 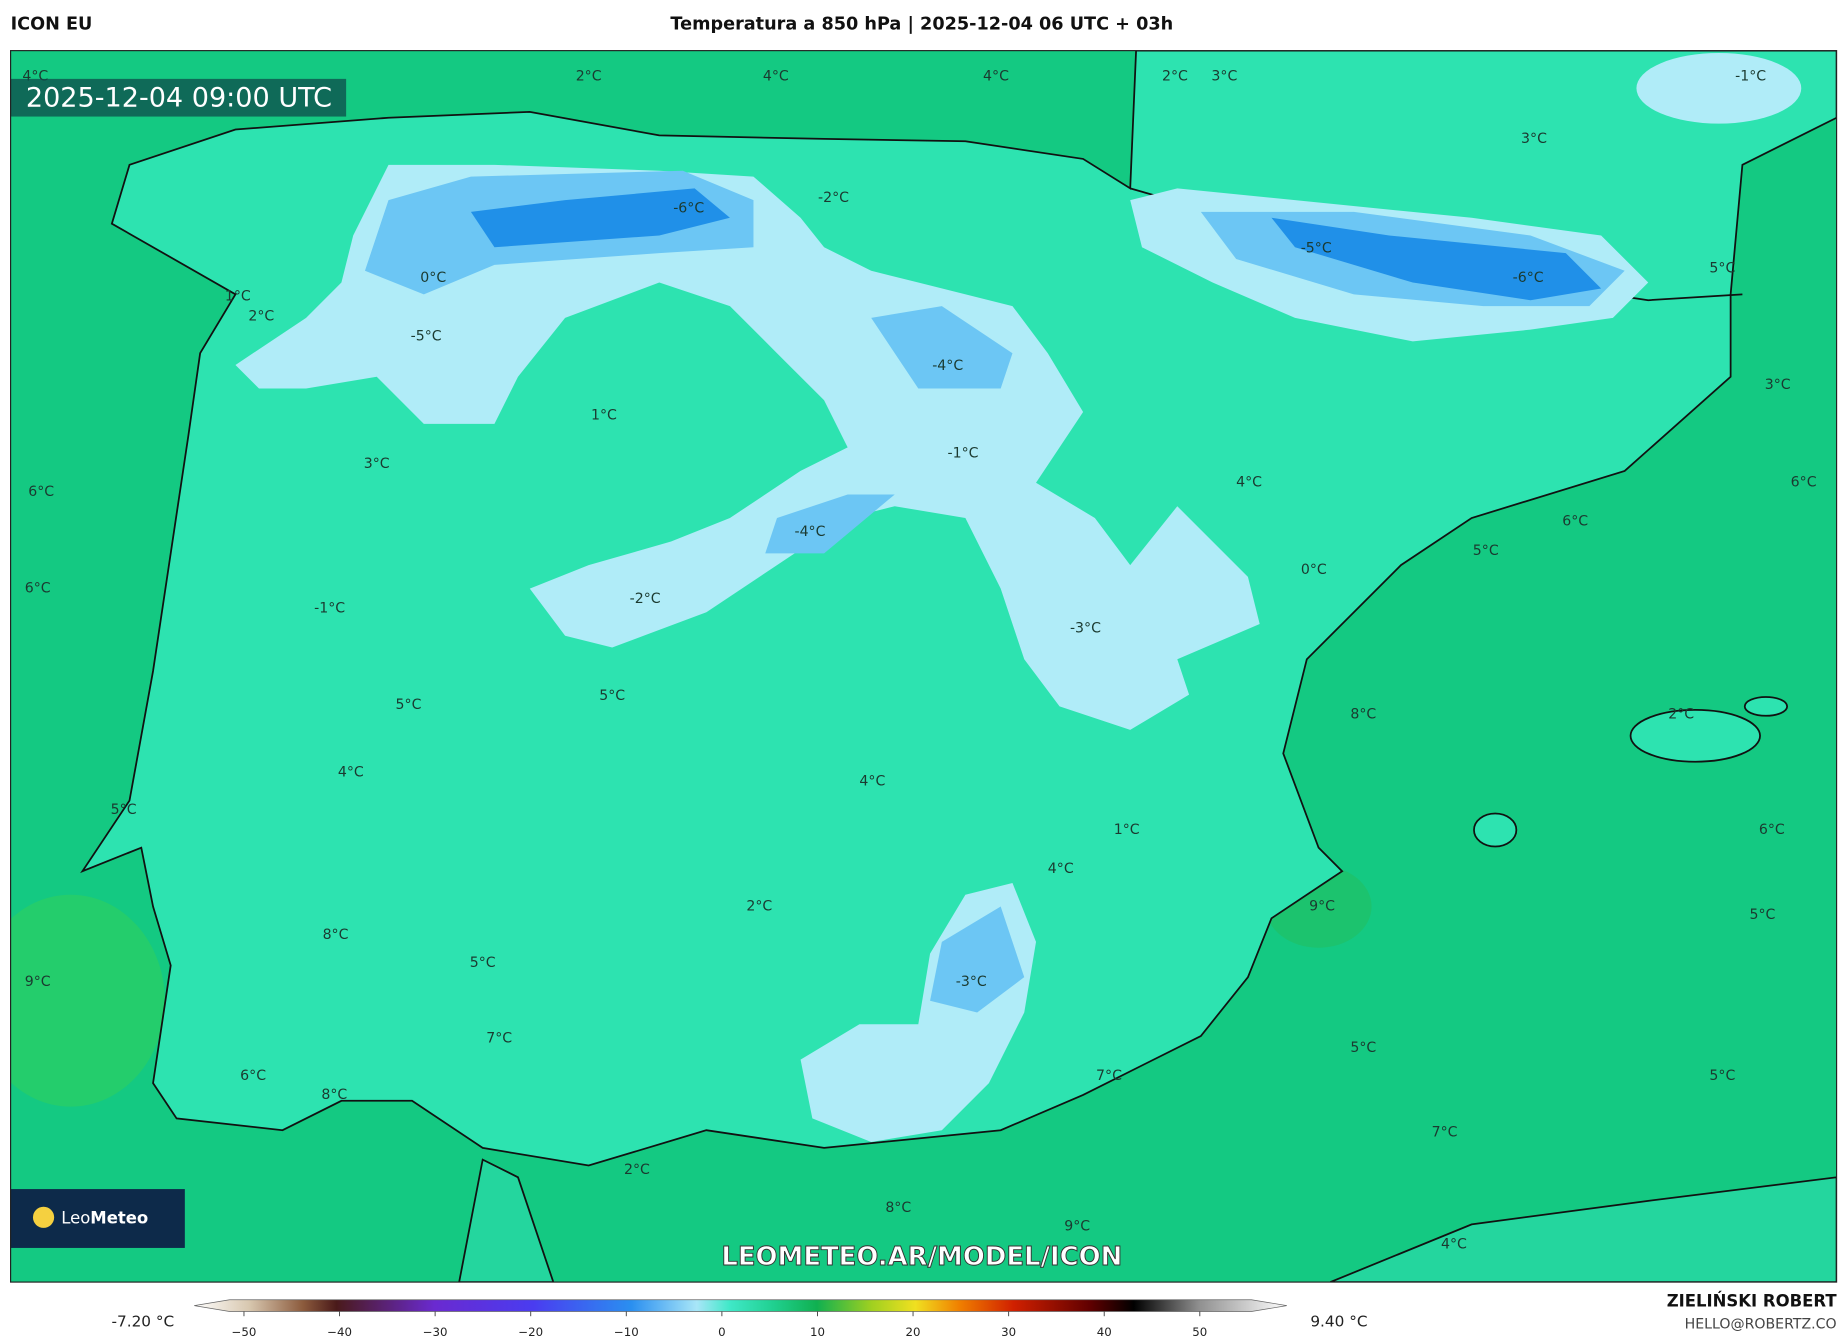 I want to click on time-box, so click(x=178, y=97).